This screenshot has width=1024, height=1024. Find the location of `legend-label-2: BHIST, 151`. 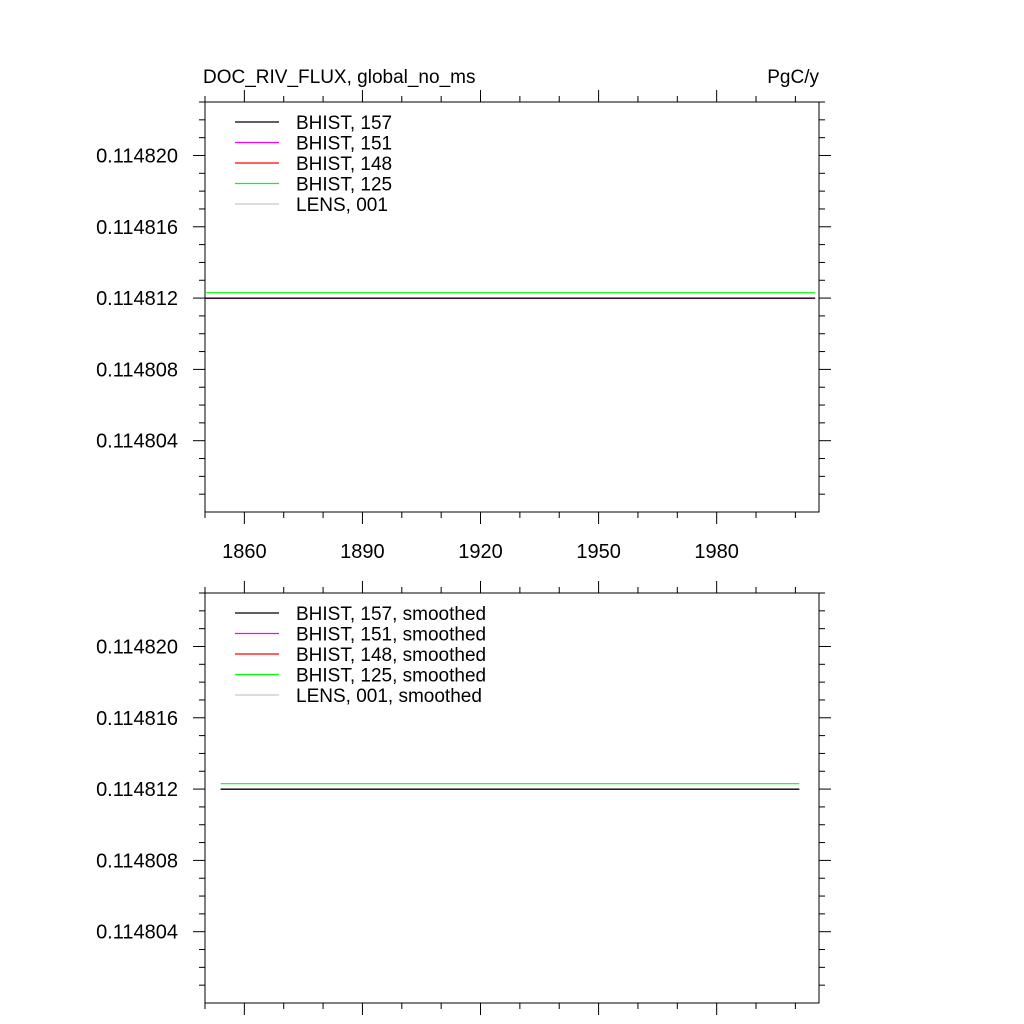

legend-label-2: BHIST, 151 is located at coordinates (344, 144).